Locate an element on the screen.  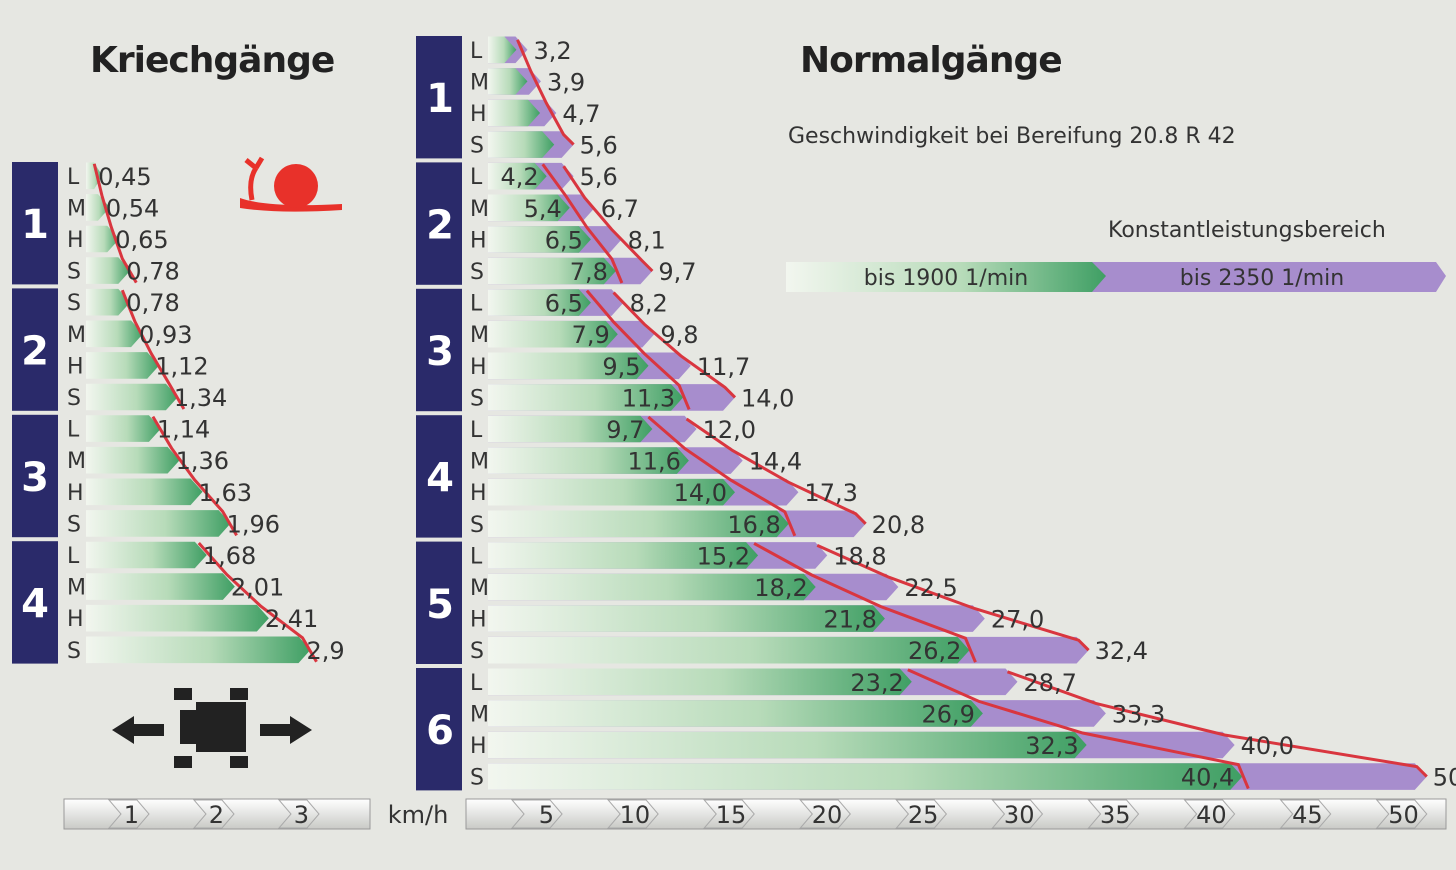
normal-axis-tick: 20 is located at coordinates (827, 815).